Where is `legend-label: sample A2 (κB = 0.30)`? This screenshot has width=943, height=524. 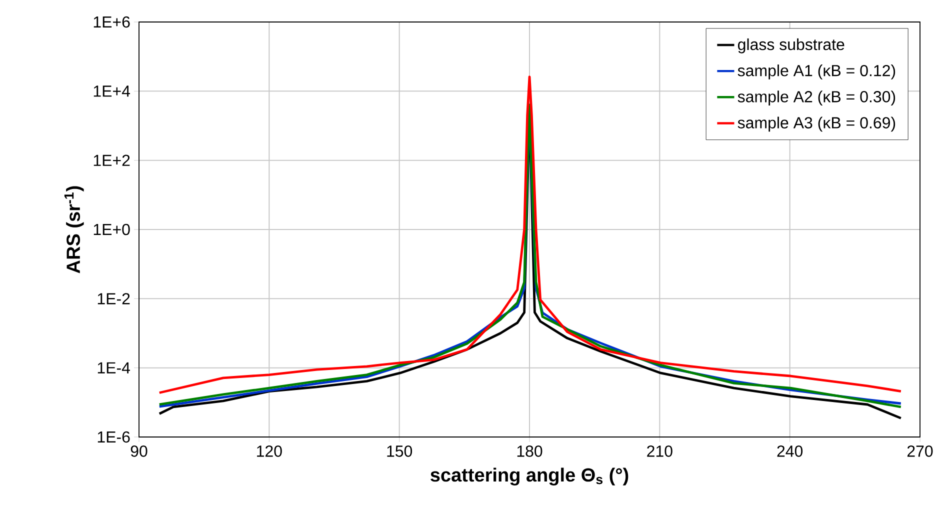 legend-label: sample A2 (κB = 0.30) is located at coordinates (817, 98).